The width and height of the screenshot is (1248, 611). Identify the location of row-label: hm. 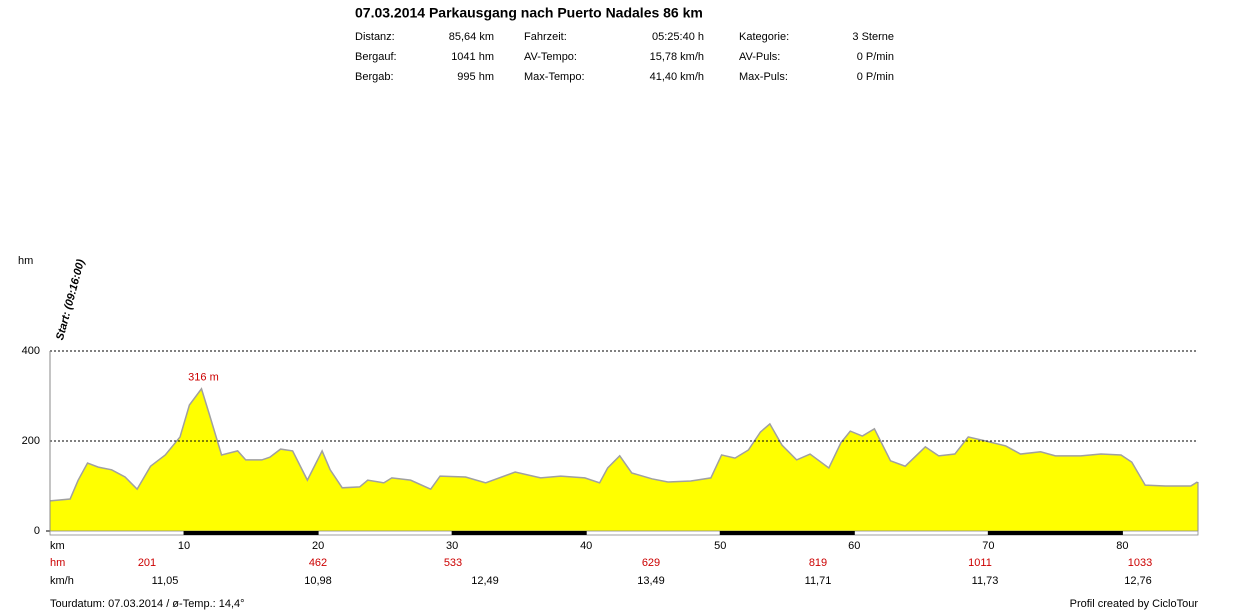
(57, 563).